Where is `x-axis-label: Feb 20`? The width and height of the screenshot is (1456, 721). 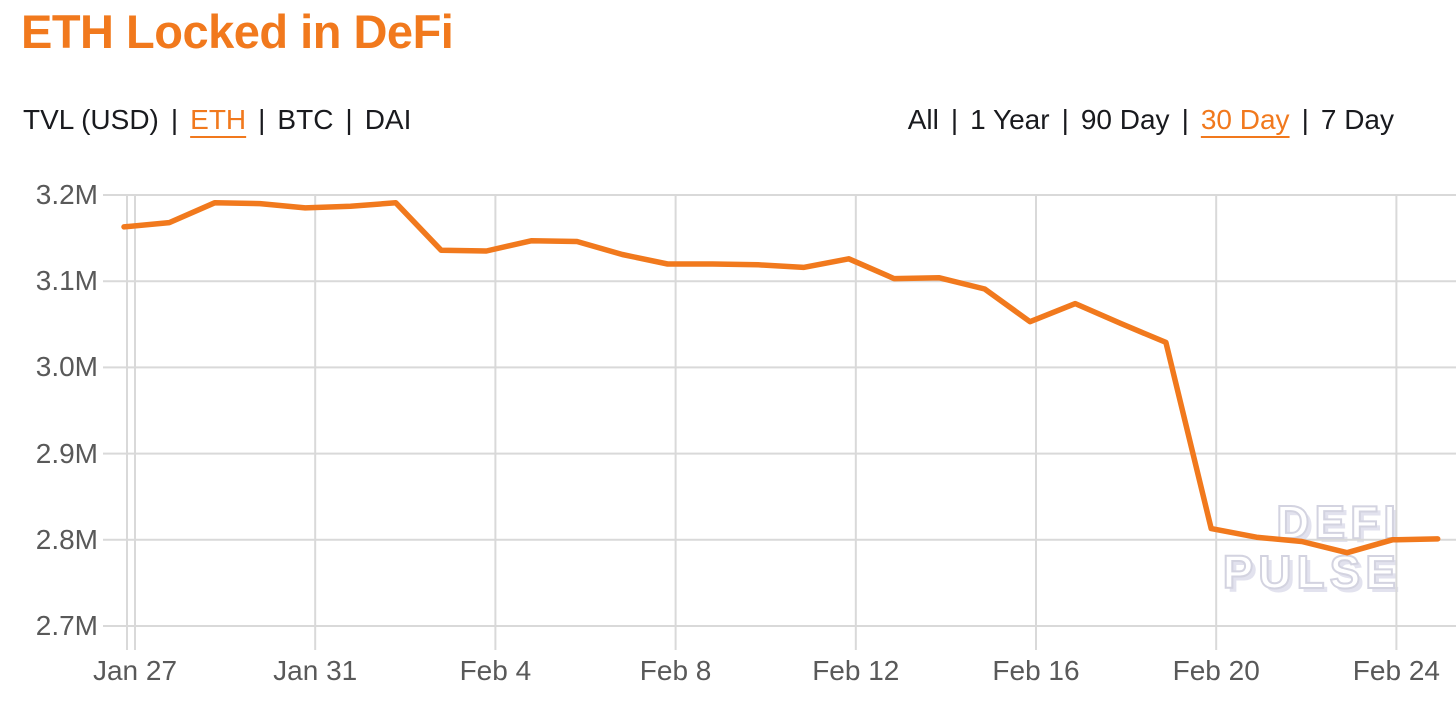
x-axis-label: Feb 20 is located at coordinates (1216, 670).